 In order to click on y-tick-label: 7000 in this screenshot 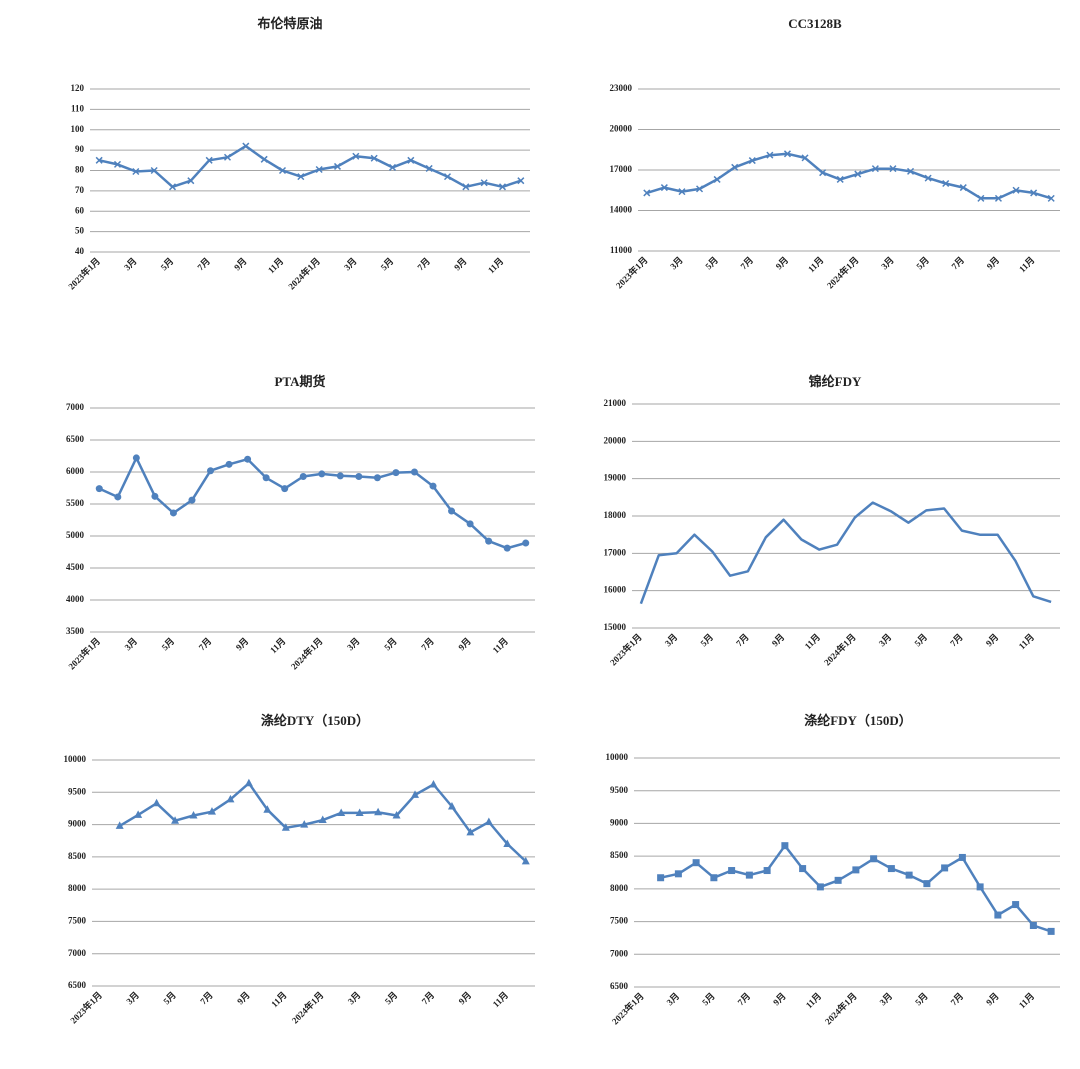, I will do `click(77, 953)`.